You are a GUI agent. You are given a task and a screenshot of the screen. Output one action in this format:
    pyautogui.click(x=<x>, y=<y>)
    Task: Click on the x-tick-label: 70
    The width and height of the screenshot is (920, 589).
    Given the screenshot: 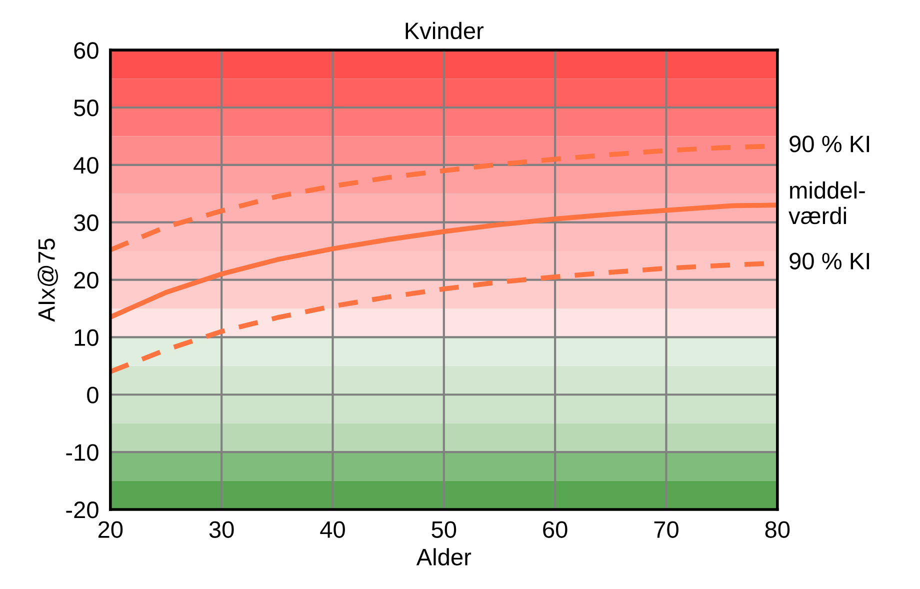 What is the action you would take?
    pyautogui.click(x=666, y=529)
    